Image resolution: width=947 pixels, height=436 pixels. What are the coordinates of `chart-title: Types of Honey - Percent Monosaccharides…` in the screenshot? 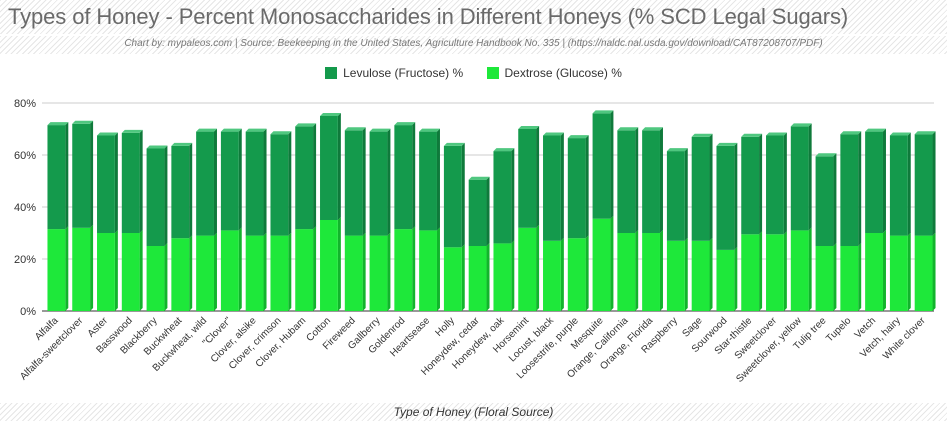 It's located at (428, 16).